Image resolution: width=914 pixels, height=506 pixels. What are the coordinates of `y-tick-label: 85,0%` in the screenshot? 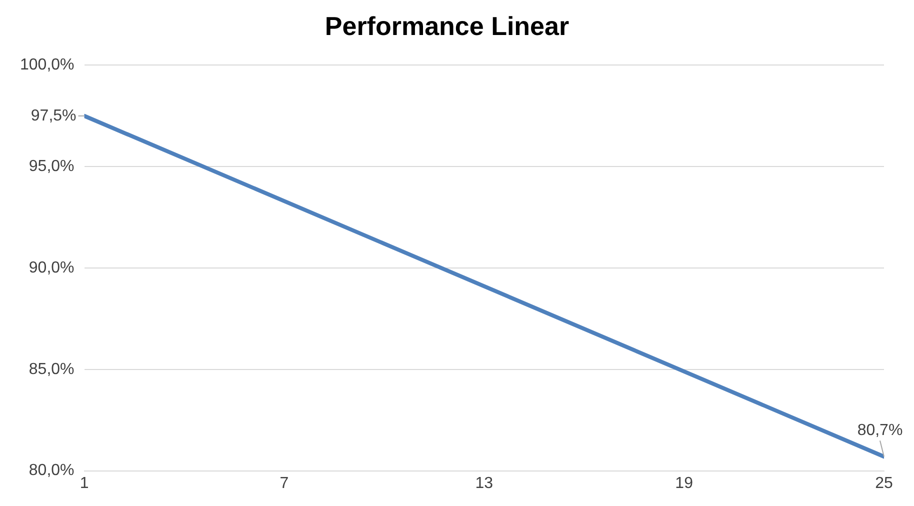 It's located at (51, 369).